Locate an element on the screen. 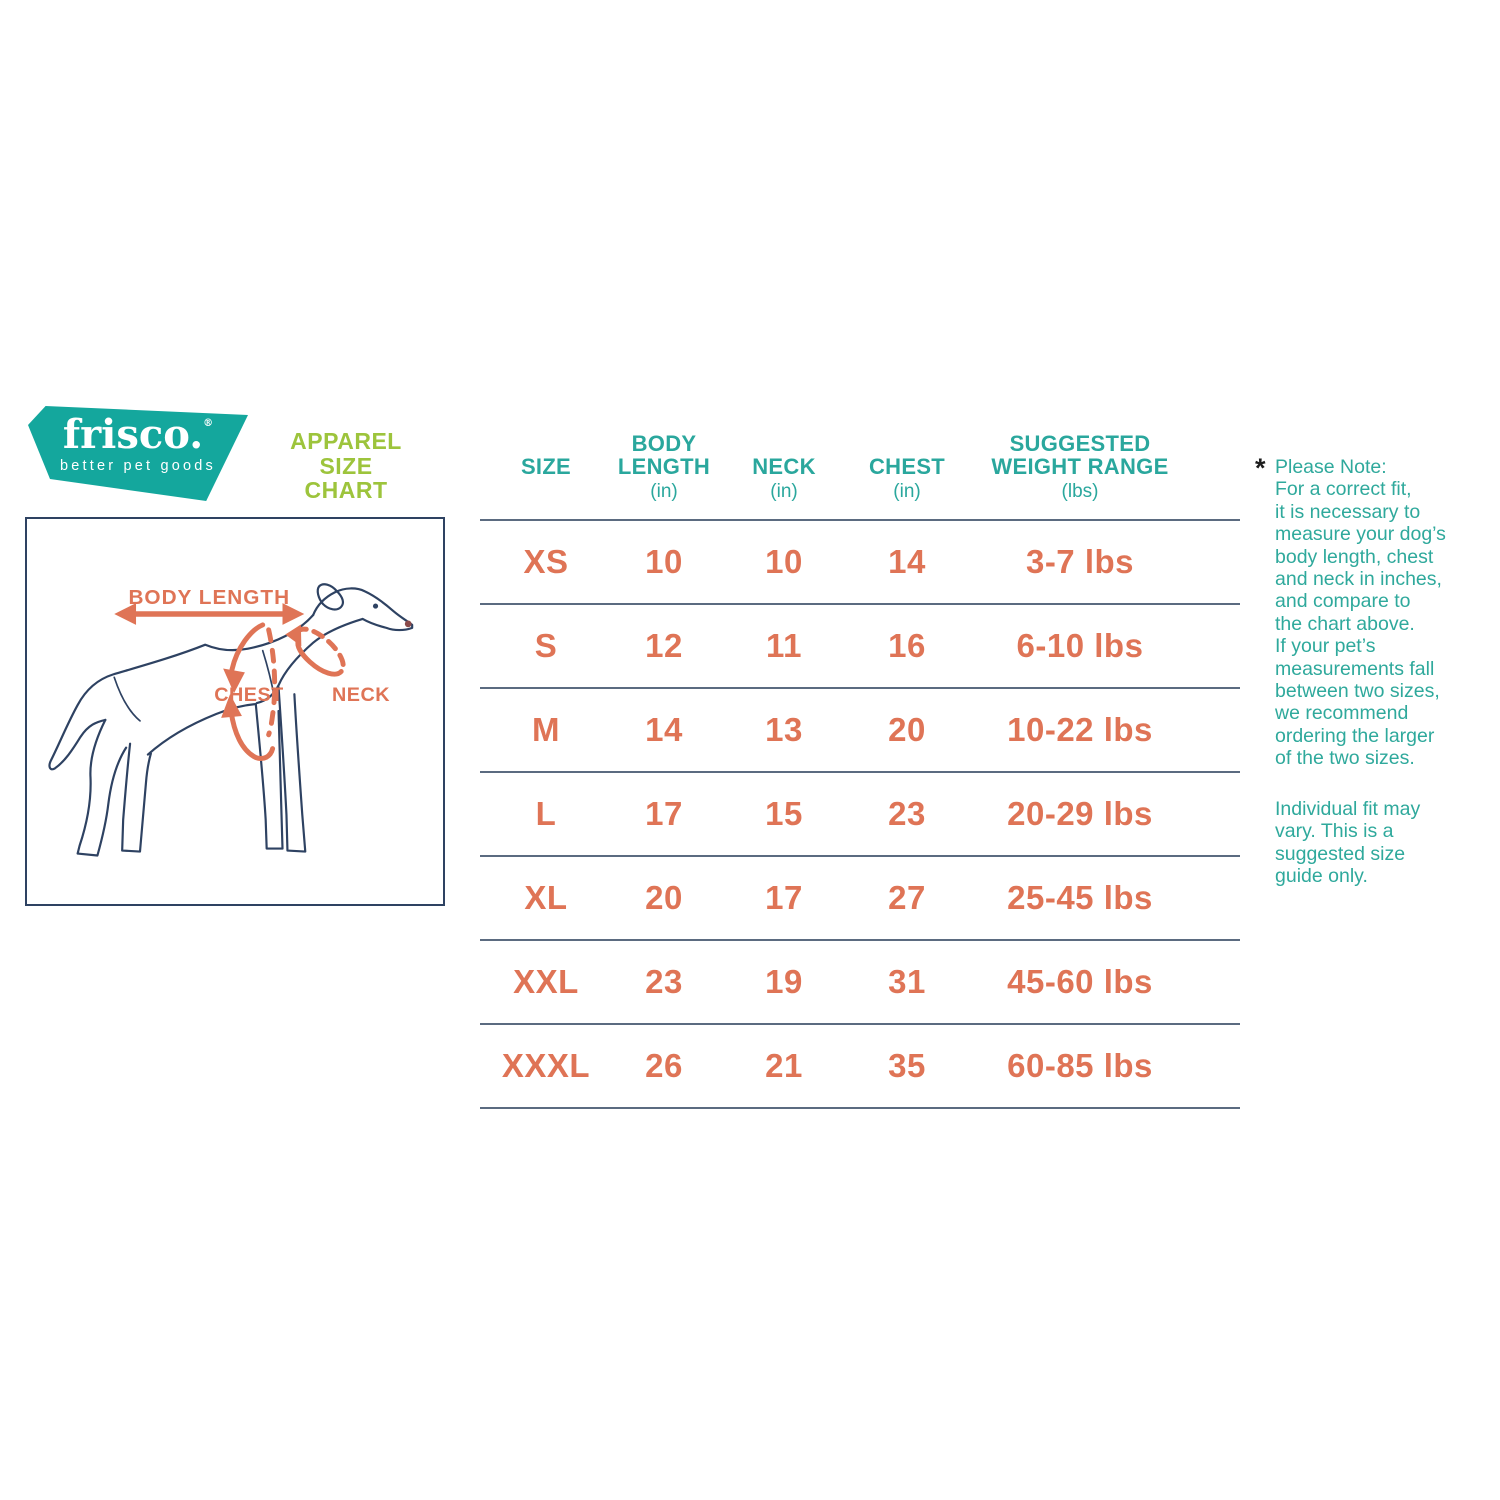 The height and width of the screenshot is (1500, 1500). neck-value: 10 is located at coordinates (784, 561).